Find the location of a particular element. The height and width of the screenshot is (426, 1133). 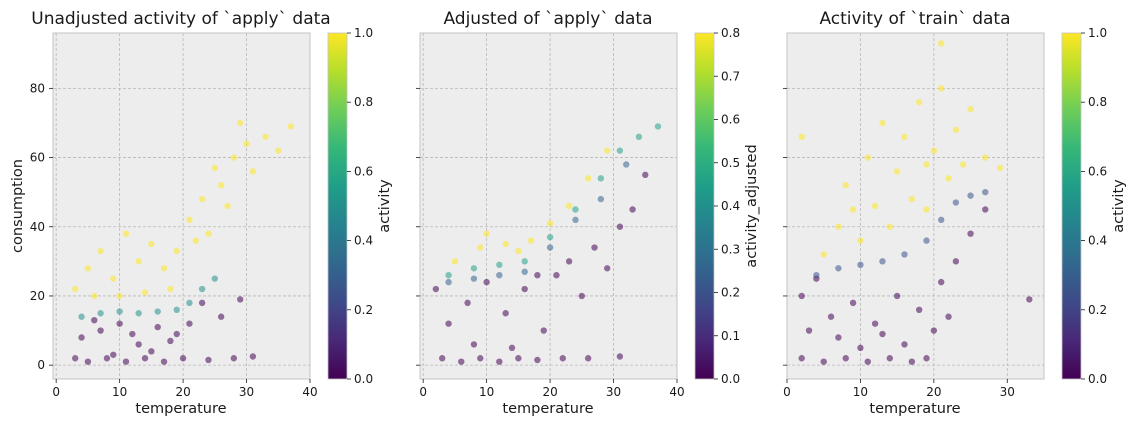

y-axis-label-1: consumption is located at coordinates (18, 206).